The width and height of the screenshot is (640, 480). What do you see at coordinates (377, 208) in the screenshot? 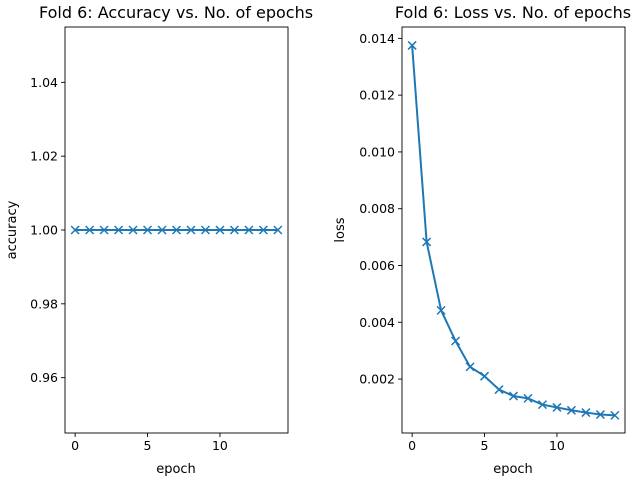
I see `loss-y-tick-label: 0.008` at bounding box center [377, 208].